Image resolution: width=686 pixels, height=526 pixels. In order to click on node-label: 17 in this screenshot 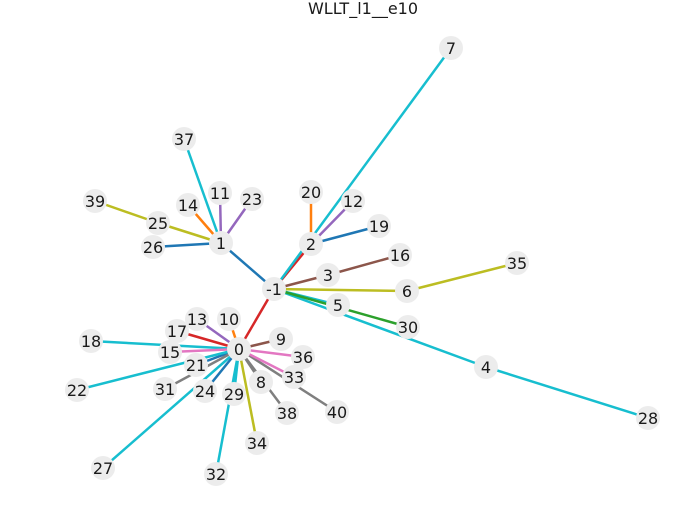, I will do `click(177, 331)`.